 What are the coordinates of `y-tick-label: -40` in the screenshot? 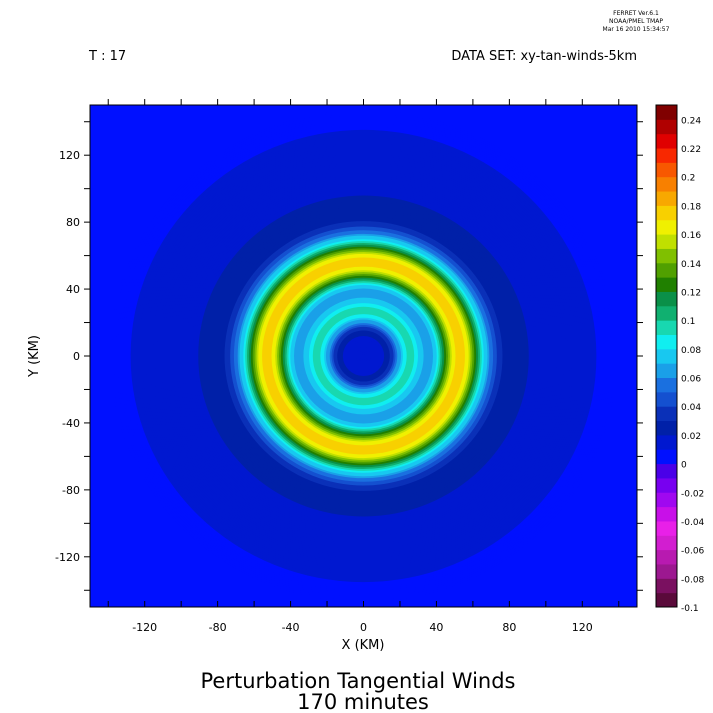 It's located at (71, 423).